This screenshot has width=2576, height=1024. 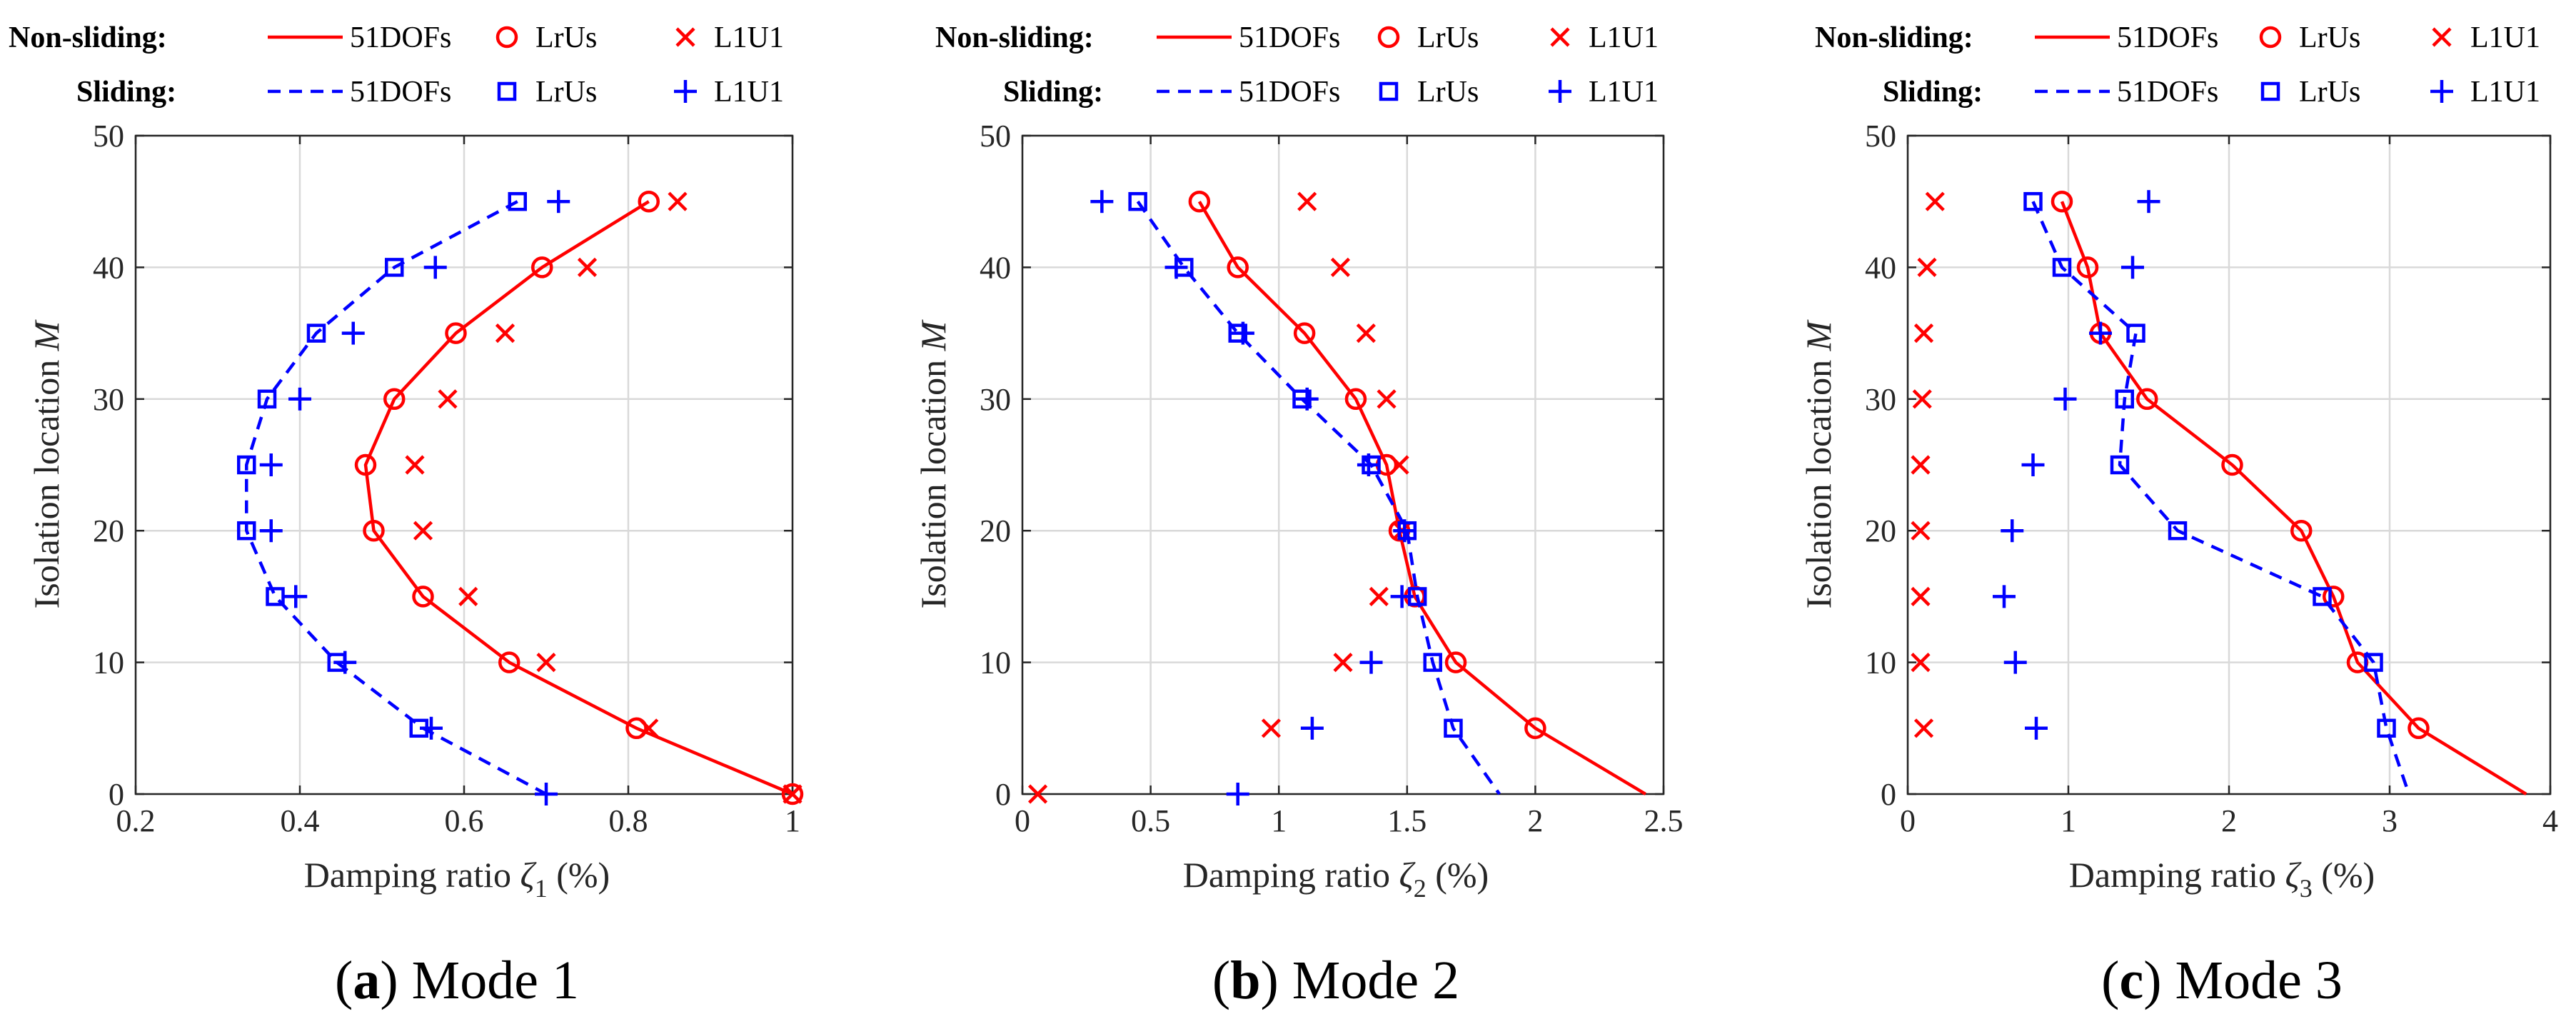 I want to click on x-tick-label: 0.2, so click(x=136, y=820).